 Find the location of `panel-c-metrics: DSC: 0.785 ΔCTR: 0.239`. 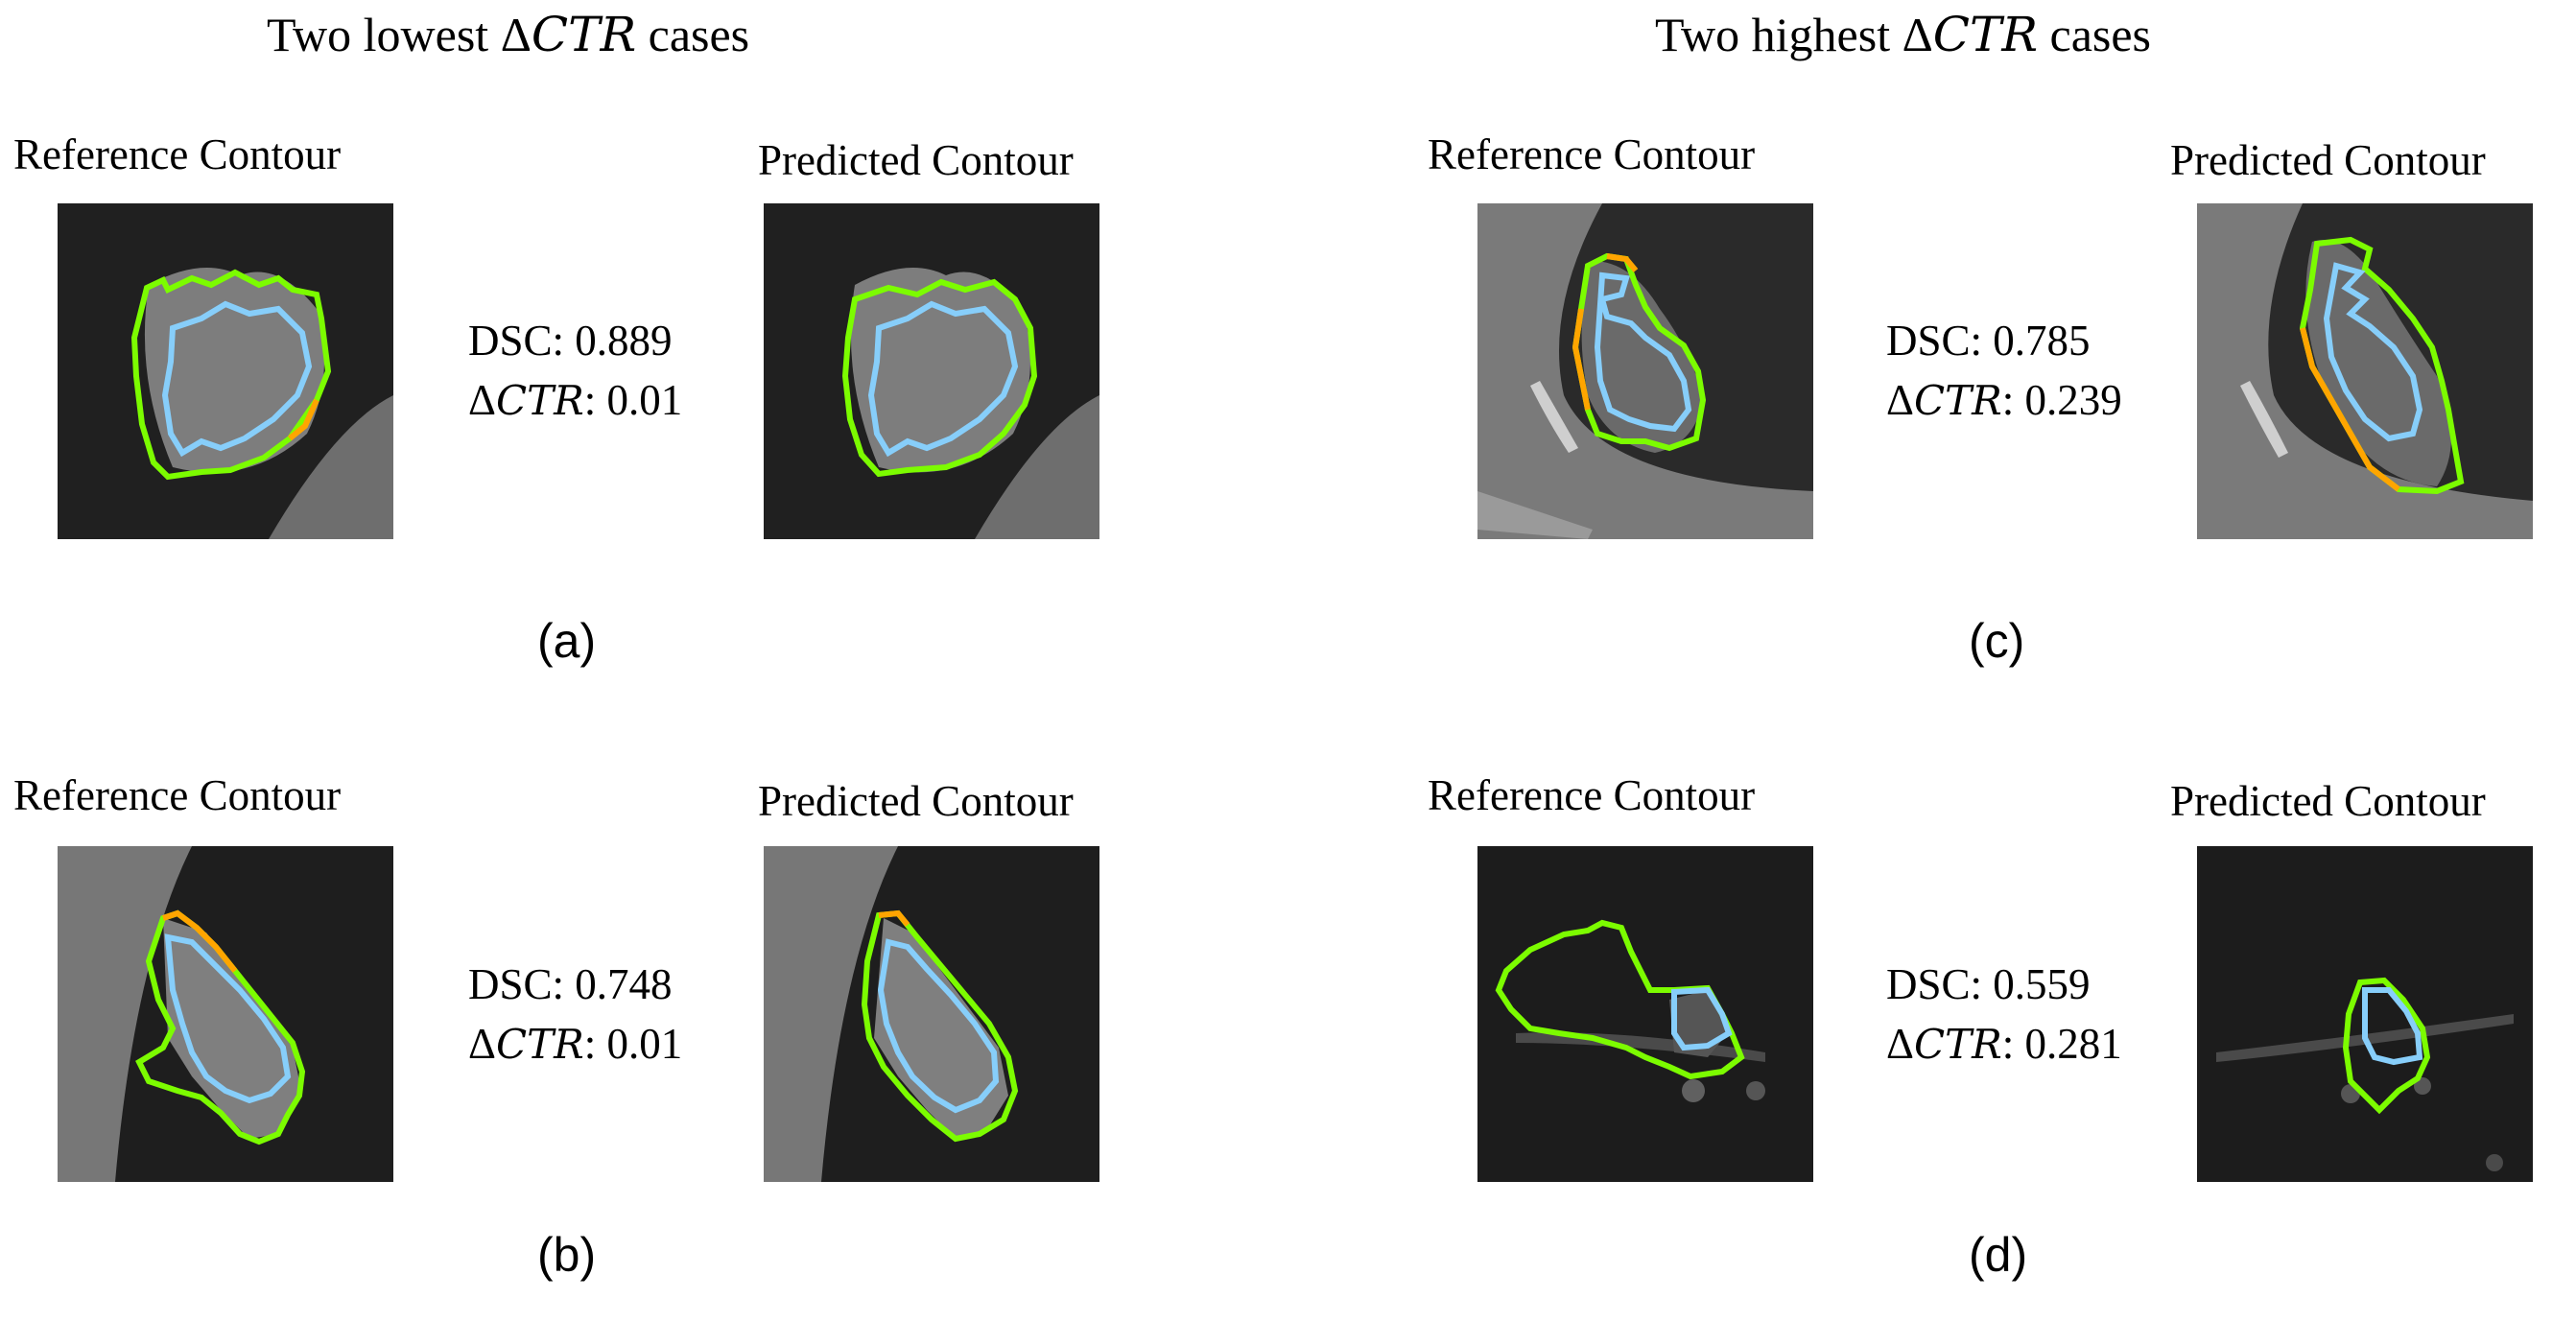

panel-c-metrics: DSC: 0.785 ΔCTR: 0.239 is located at coordinates (2004, 371).